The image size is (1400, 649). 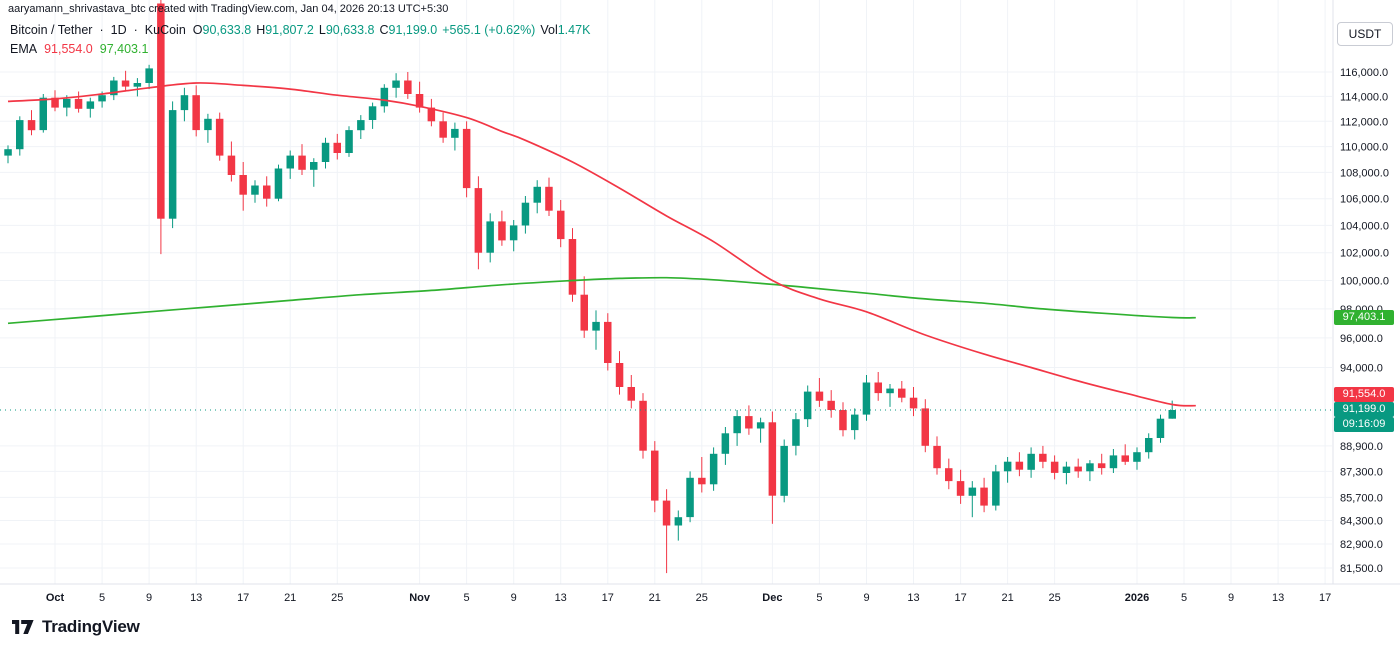 What do you see at coordinates (24, 49) in the screenshot?
I see `ema-indicator-label: EMA` at bounding box center [24, 49].